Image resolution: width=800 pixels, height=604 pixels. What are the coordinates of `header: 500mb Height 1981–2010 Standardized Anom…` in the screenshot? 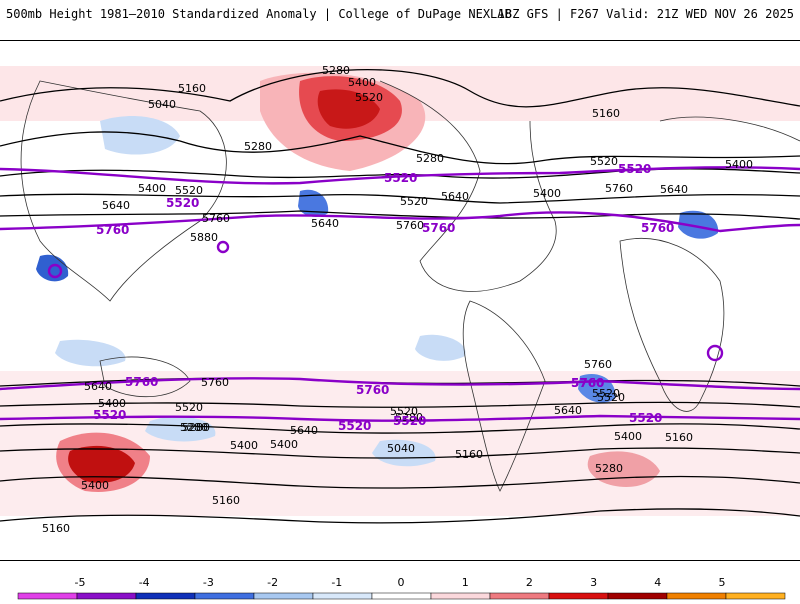 It's located at (400, 15).